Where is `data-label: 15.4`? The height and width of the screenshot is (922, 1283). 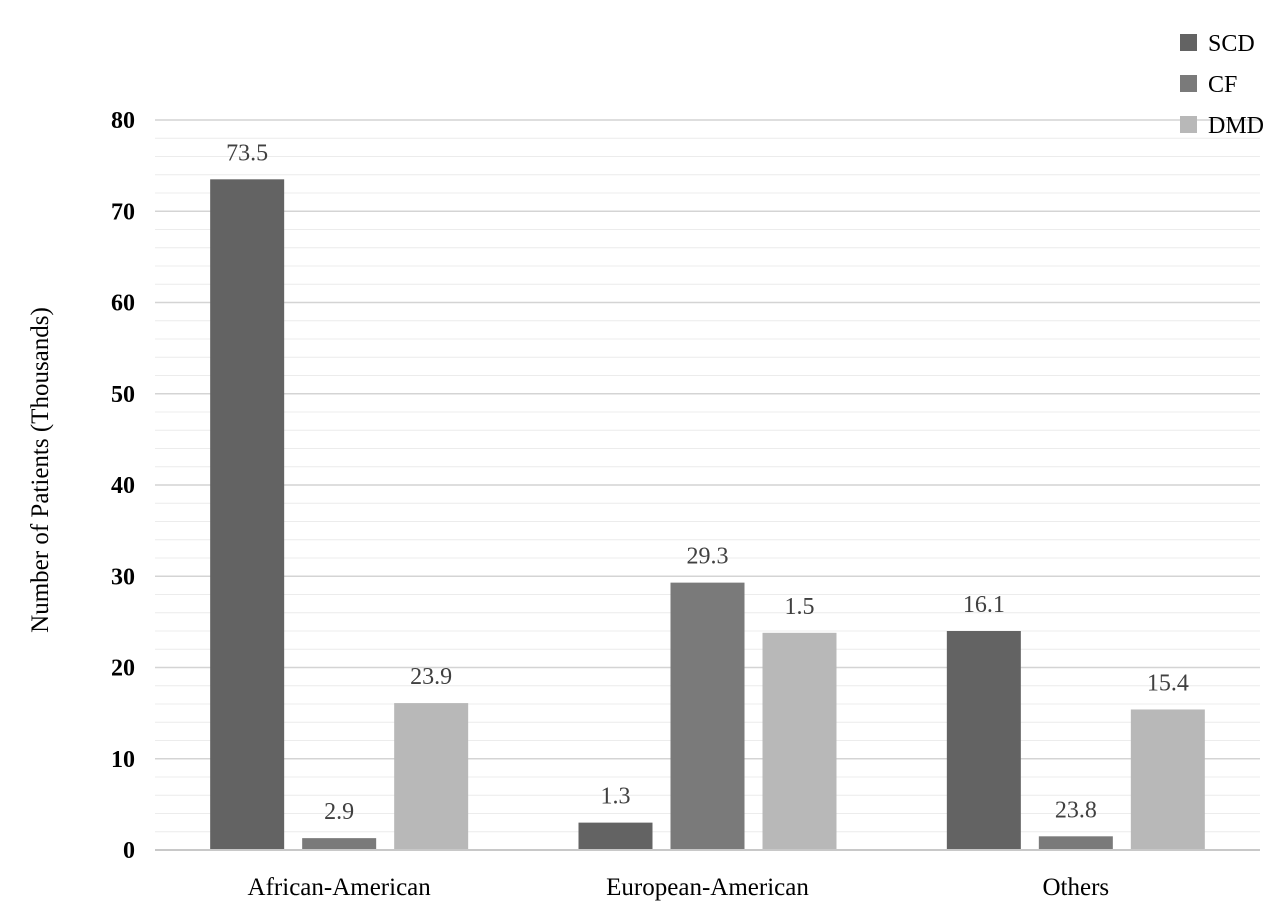
data-label: 15.4 is located at coordinates (1168, 683).